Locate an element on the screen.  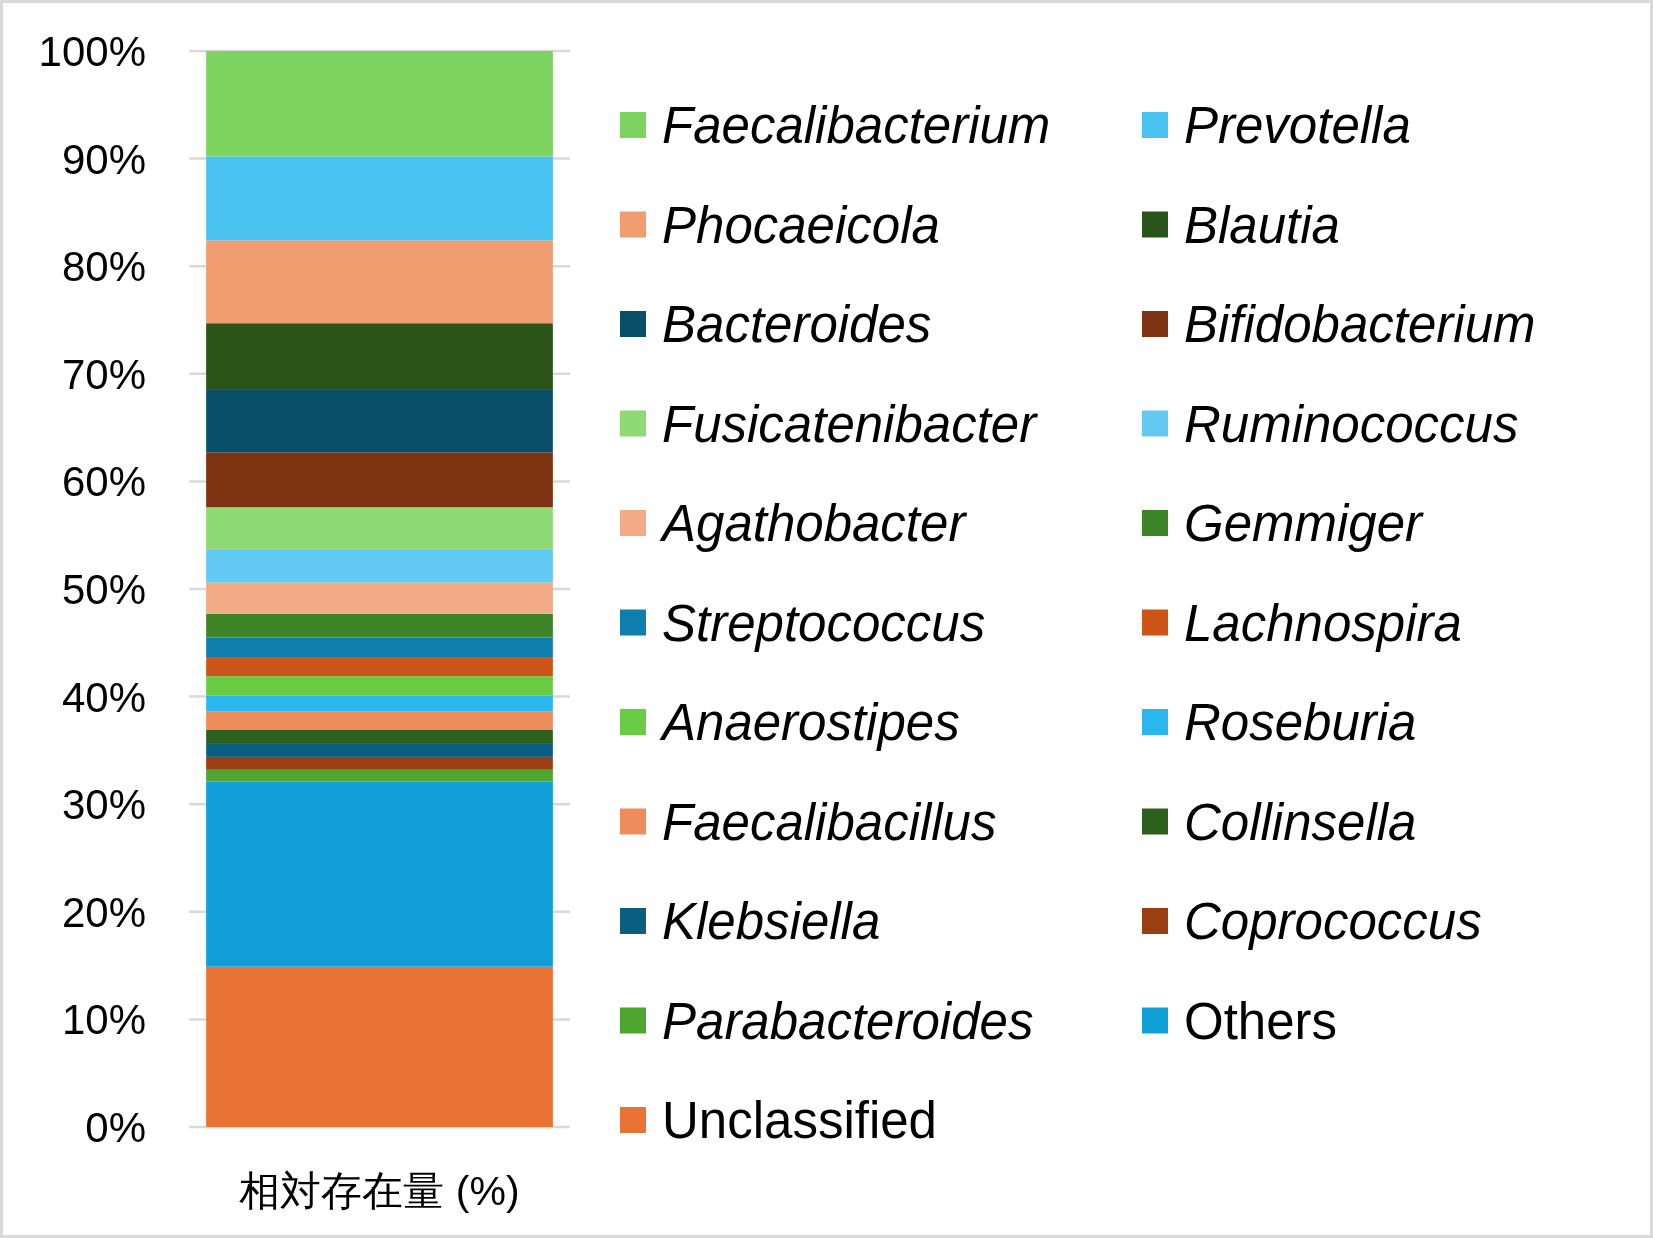
legend-label: Gemmiger is located at coordinates (1304, 523).